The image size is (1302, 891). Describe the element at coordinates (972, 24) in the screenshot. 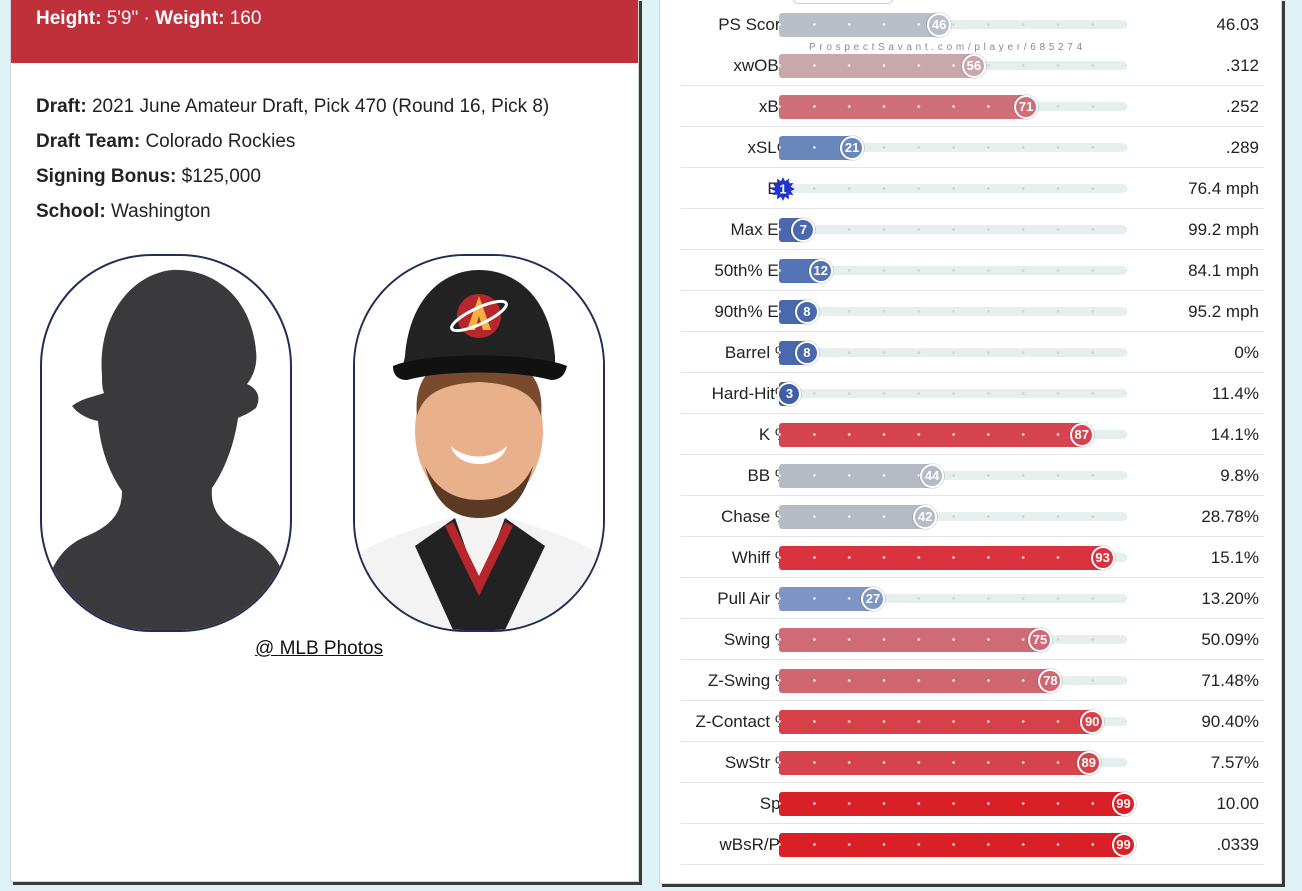

I see `metric-row: PS Score 46 46.03` at that location.